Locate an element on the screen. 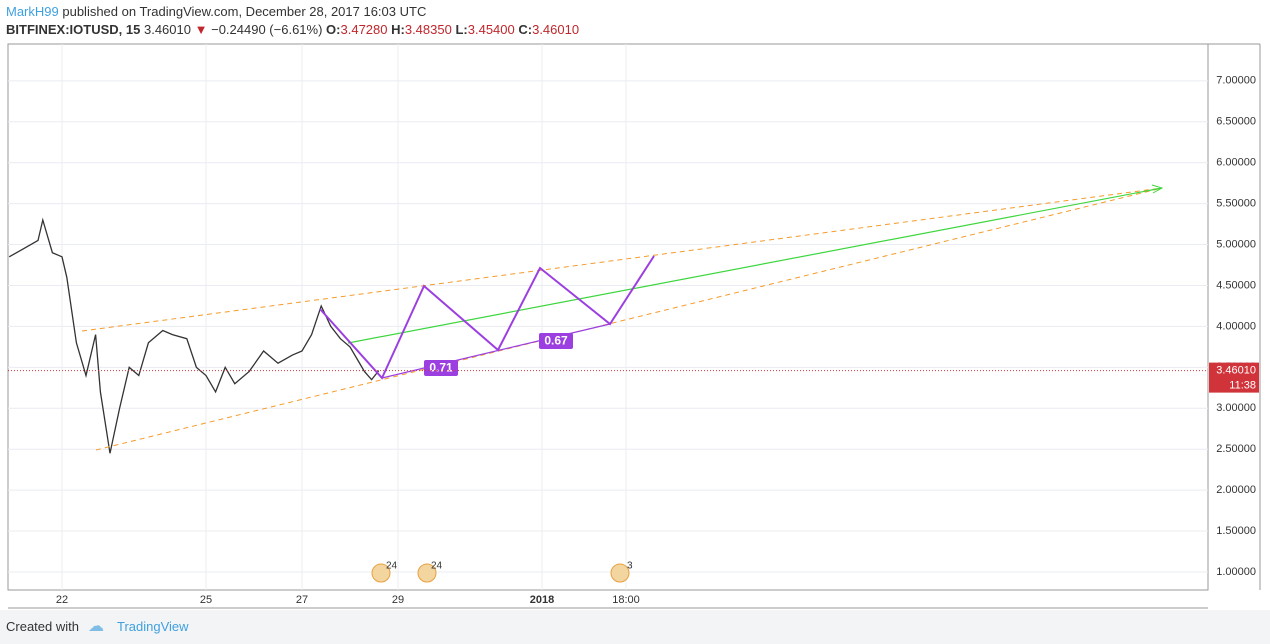 The width and height of the screenshot is (1270, 644). o: 3.47280 is located at coordinates (364, 29).